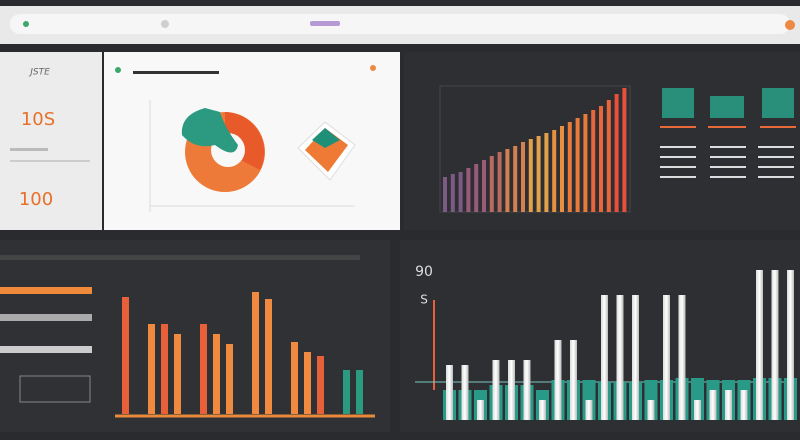 The width and height of the screenshot is (800, 440). What do you see at coordinates (180, 257) in the screenshot?
I see `header-strip` at bounding box center [180, 257].